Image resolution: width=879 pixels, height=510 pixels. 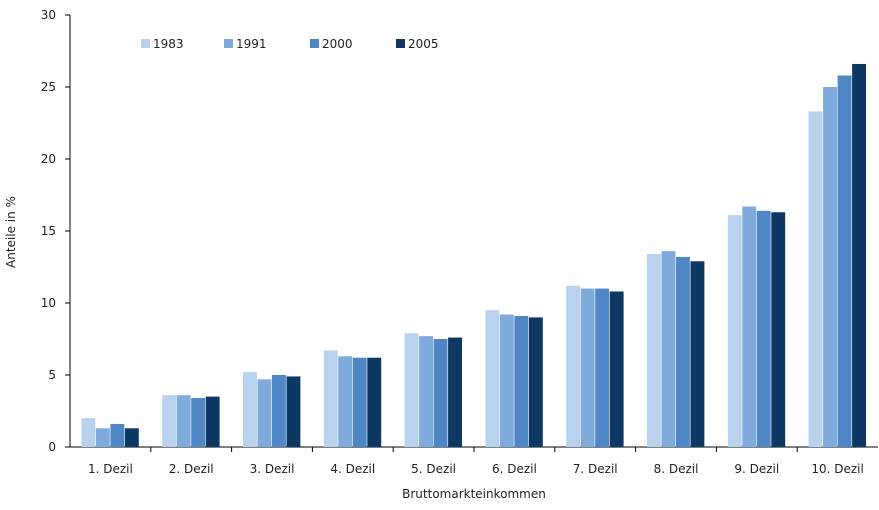 What do you see at coordinates (48, 15) in the screenshot?
I see `y-tick-label: 30` at bounding box center [48, 15].